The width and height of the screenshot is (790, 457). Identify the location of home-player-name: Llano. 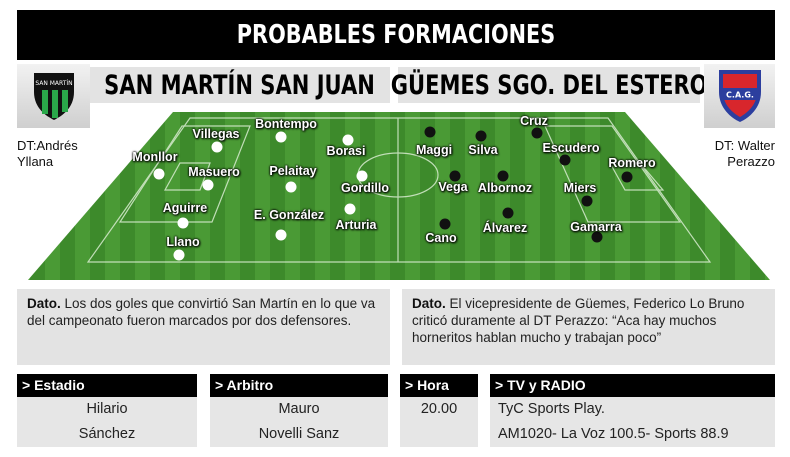
(183, 242).